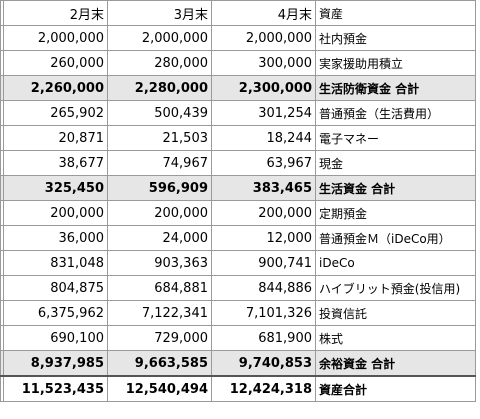  I want to click on value-apr: 383,465, so click(263, 188).